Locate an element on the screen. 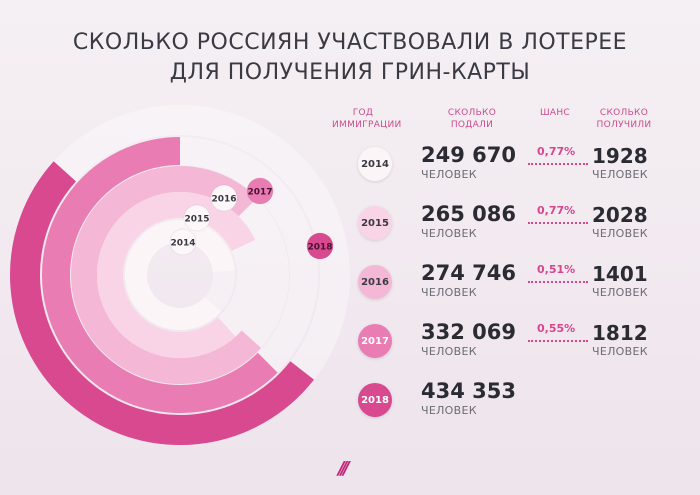 This screenshot has height=495, width=700. header-year-line-2: ИММИГРАЦИИ is located at coordinates (367, 125).